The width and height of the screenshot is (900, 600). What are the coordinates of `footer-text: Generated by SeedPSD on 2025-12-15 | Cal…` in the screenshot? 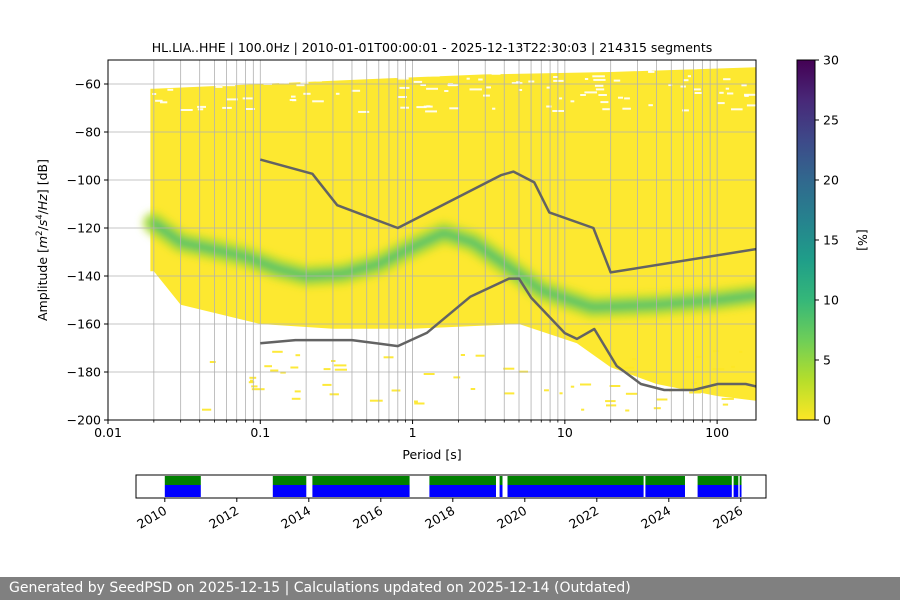 It's located at (320, 588).